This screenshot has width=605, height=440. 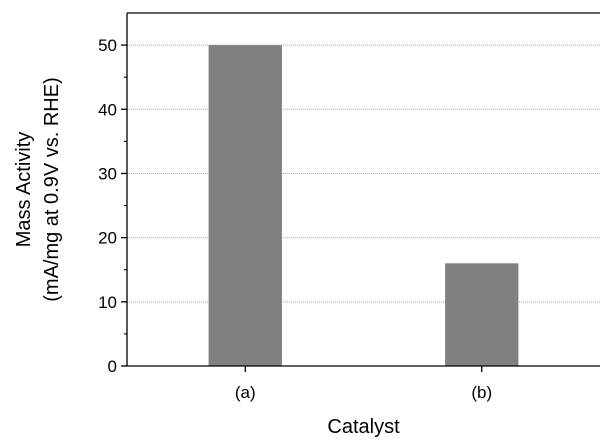 I want to click on y-tick-label-50: 50, so click(x=107, y=45).